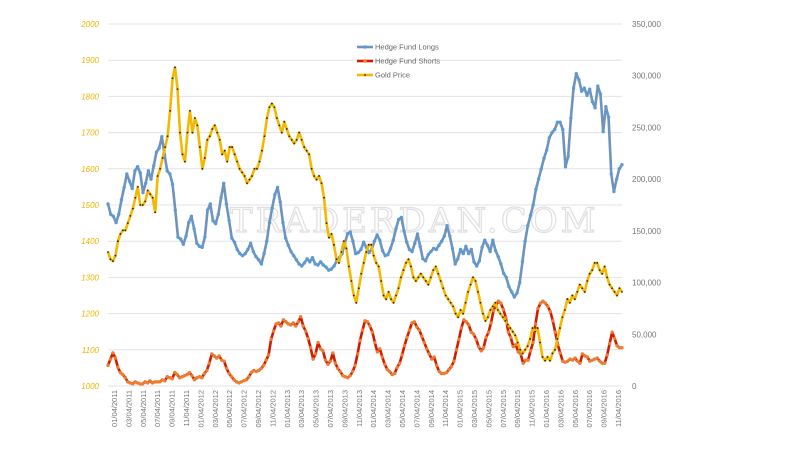 This screenshot has height=450, width=800. I want to click on x-tick-label: 05/04/2016, so click(575, 409).